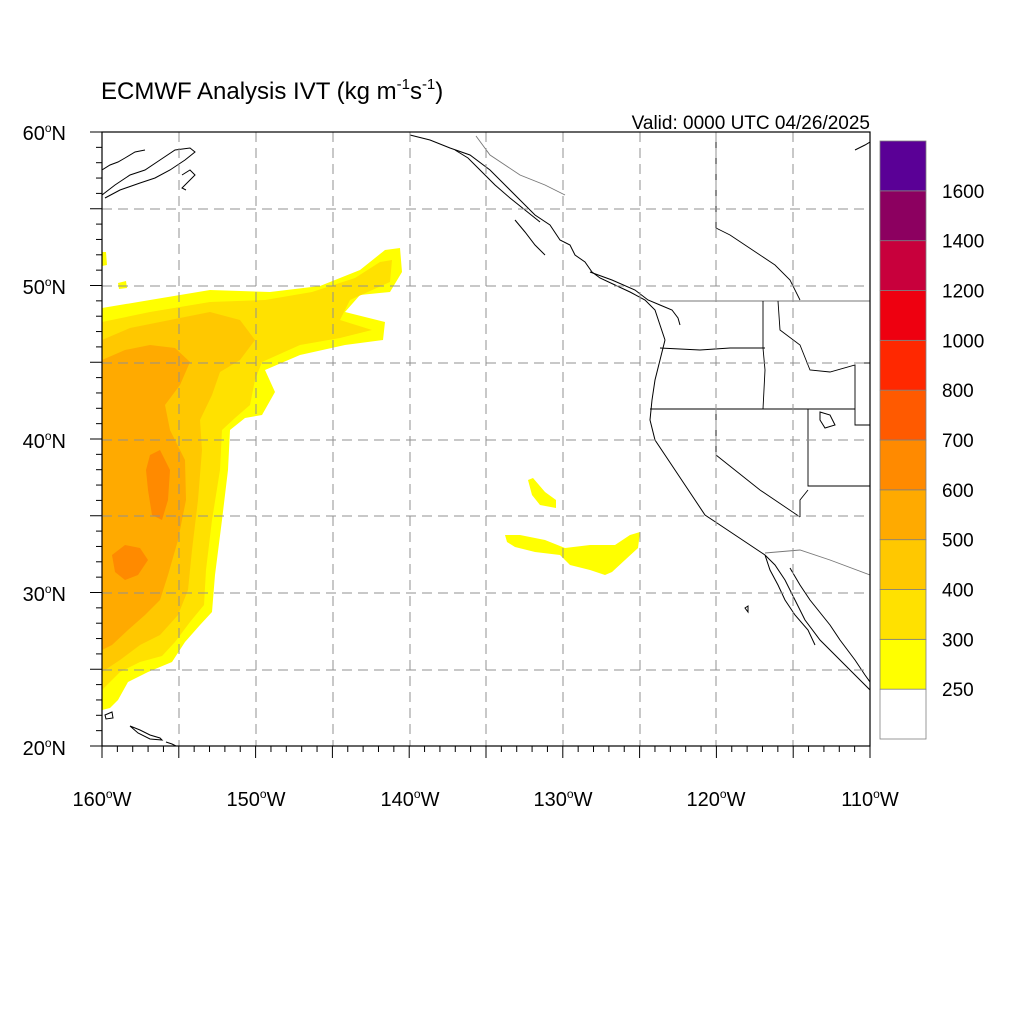 The image size is (1024, 1024). I want to click on lon-label-130w: 130oW, so click(563, 799).